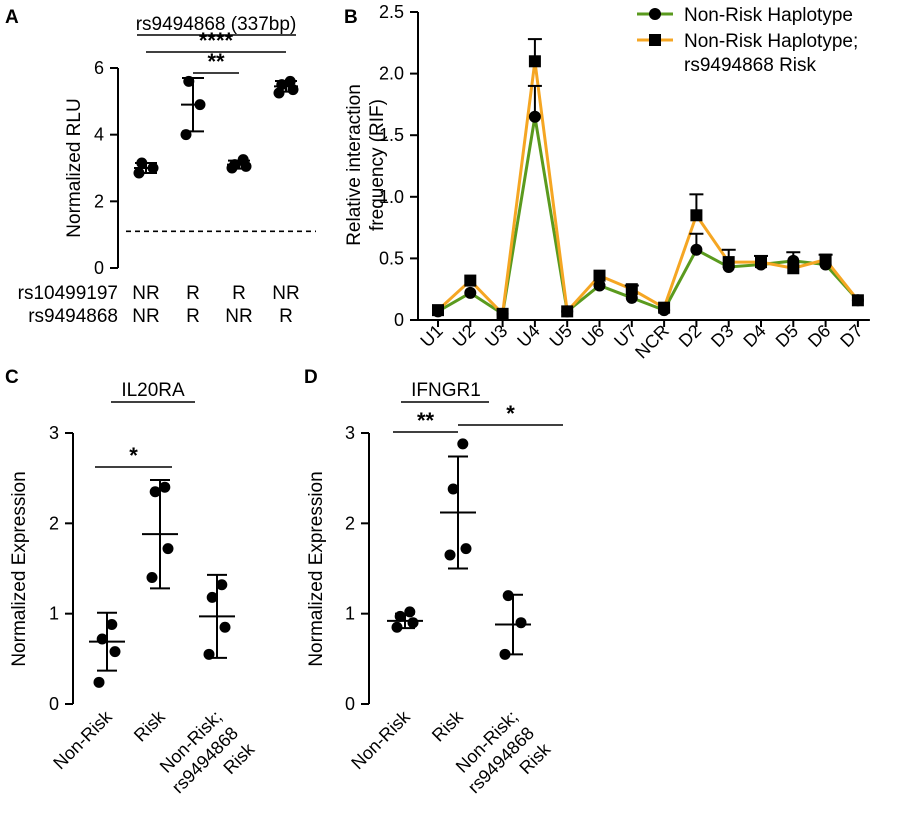 The width and height of the screenshot is (913, 823). Describe the element at coordinates (754, 336) in the screenshot. I see `panel-b-x-tick-label: D4` at that location.